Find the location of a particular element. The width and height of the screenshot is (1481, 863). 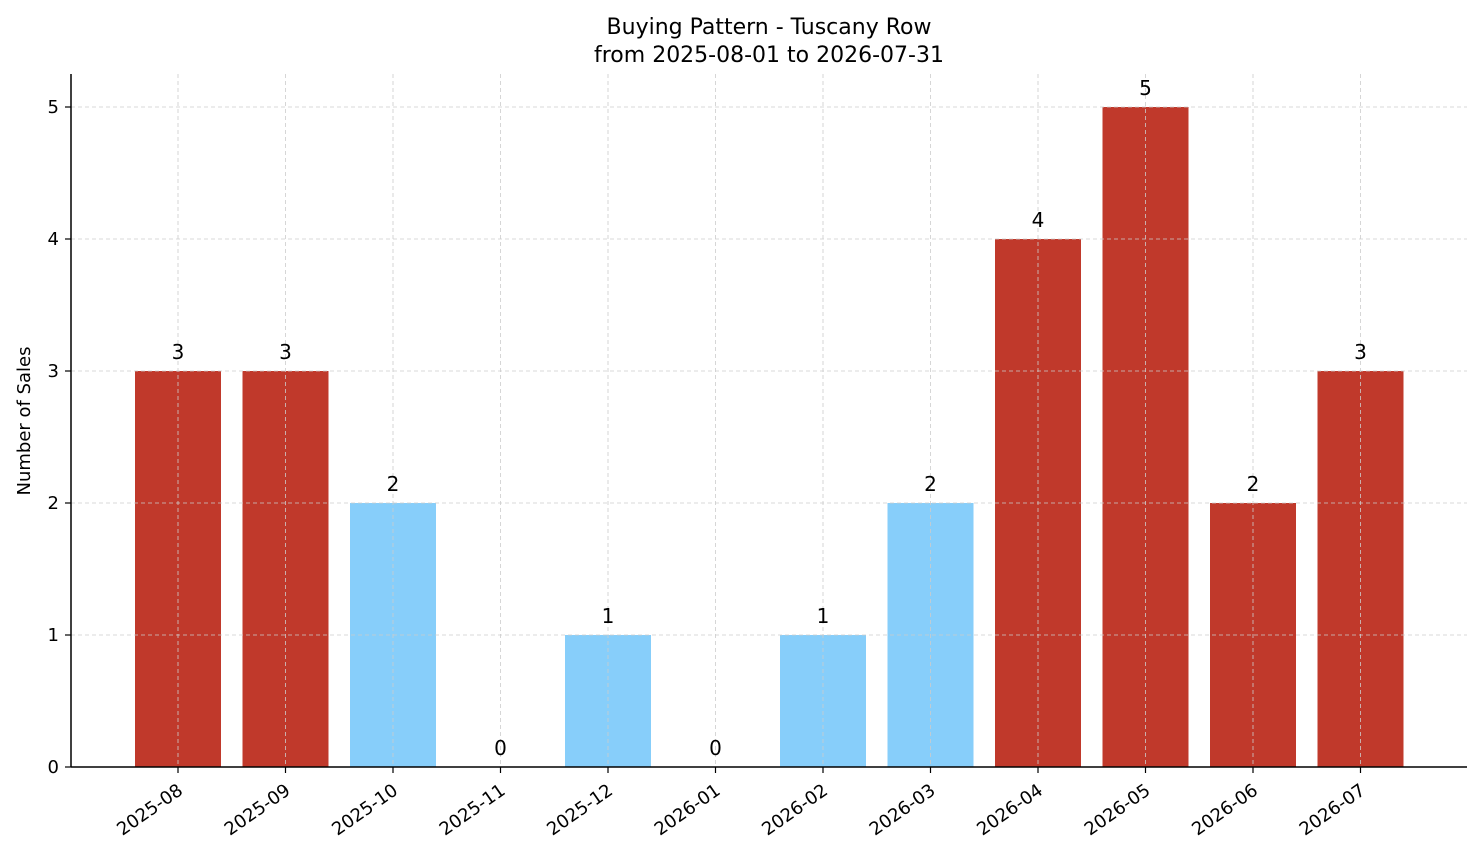

data-label: 4 is located at coordinates (1038, 220).